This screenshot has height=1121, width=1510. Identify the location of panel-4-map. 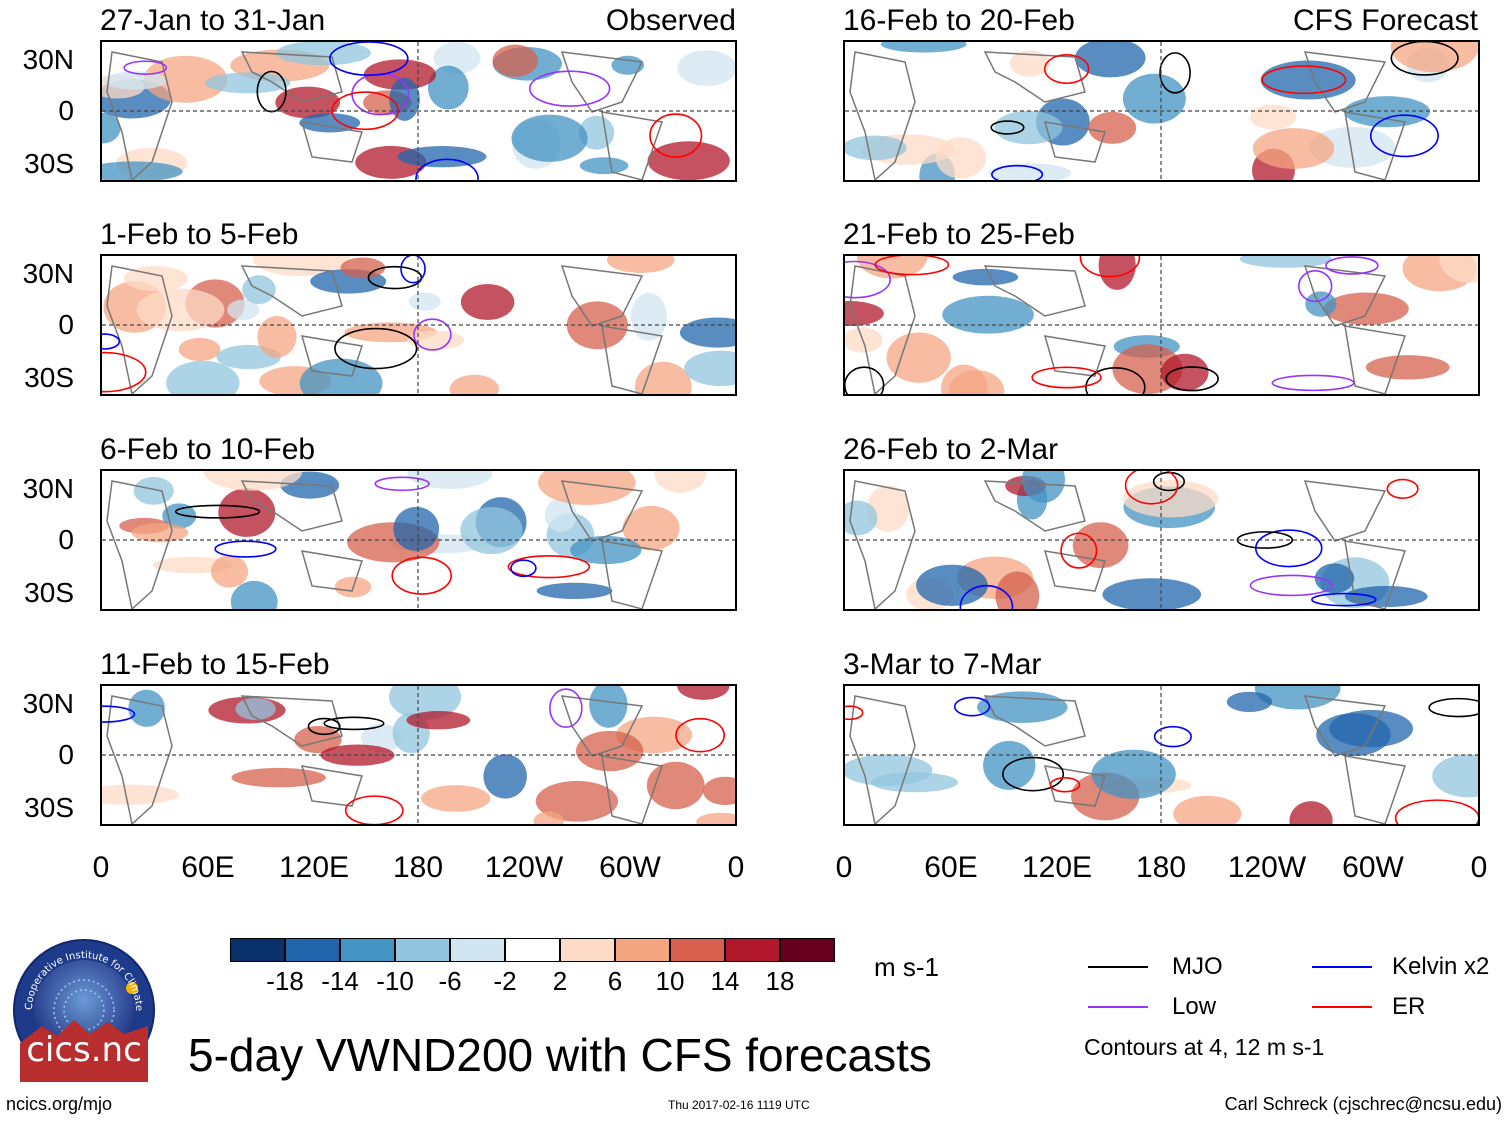
(418, 755).